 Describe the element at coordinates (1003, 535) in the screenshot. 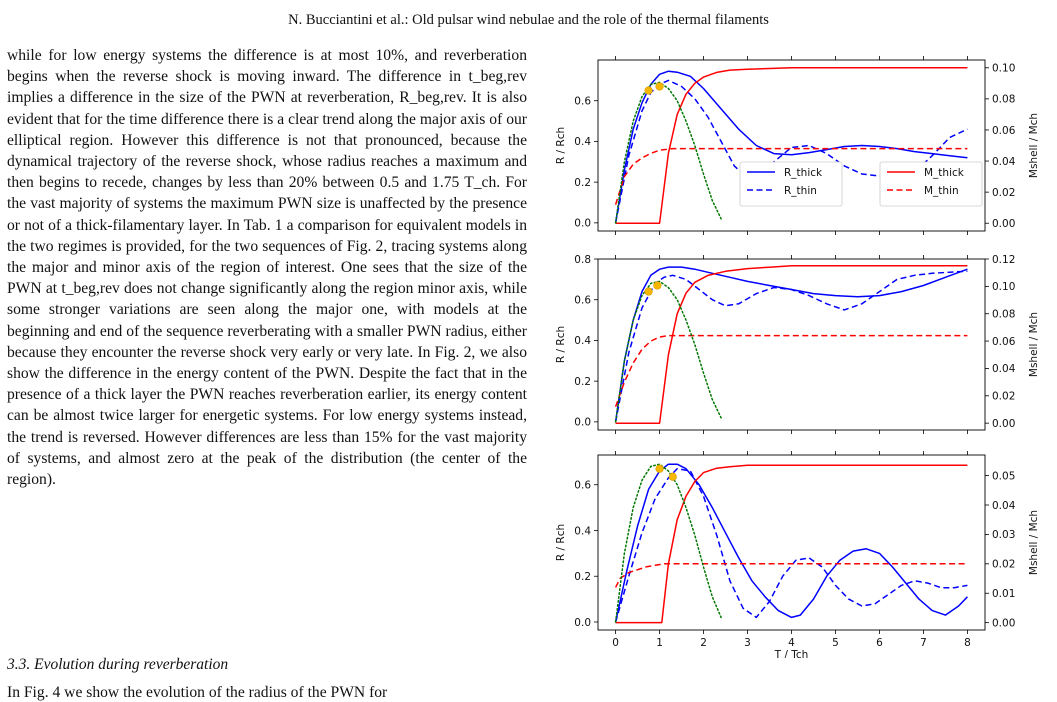

I see `y-right-tick-label: 0.03` at that location.